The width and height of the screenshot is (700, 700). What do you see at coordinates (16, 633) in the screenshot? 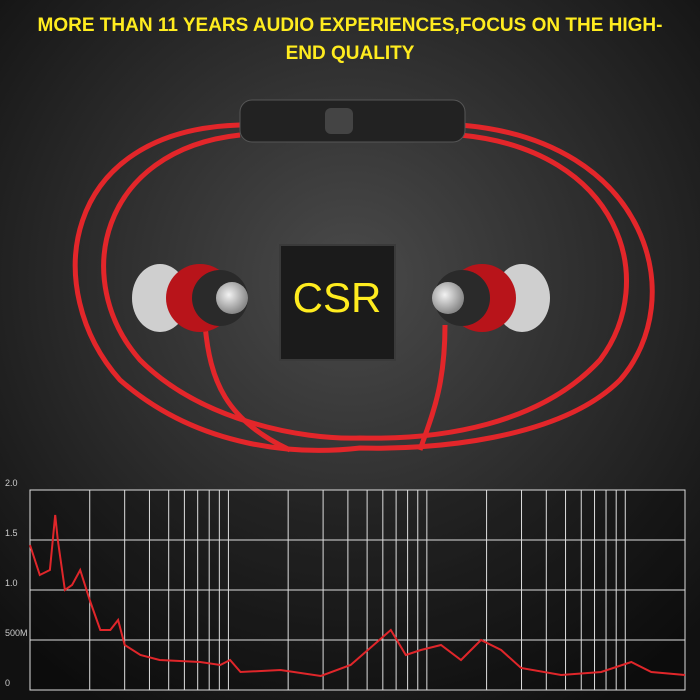
I see `y-tick-label: 500M` at bounding box center [16, 633].